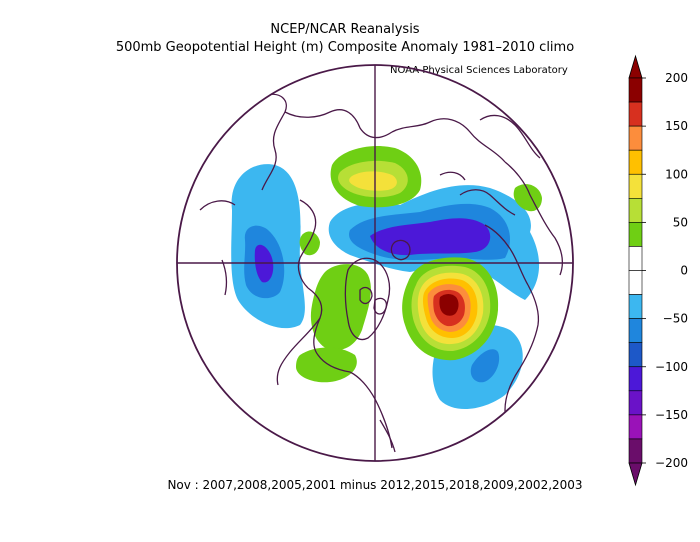 Image resolution: width=700 pixels, height=542 pixels. I want to click on pos-n-atlantic-core, so click(449, 305).